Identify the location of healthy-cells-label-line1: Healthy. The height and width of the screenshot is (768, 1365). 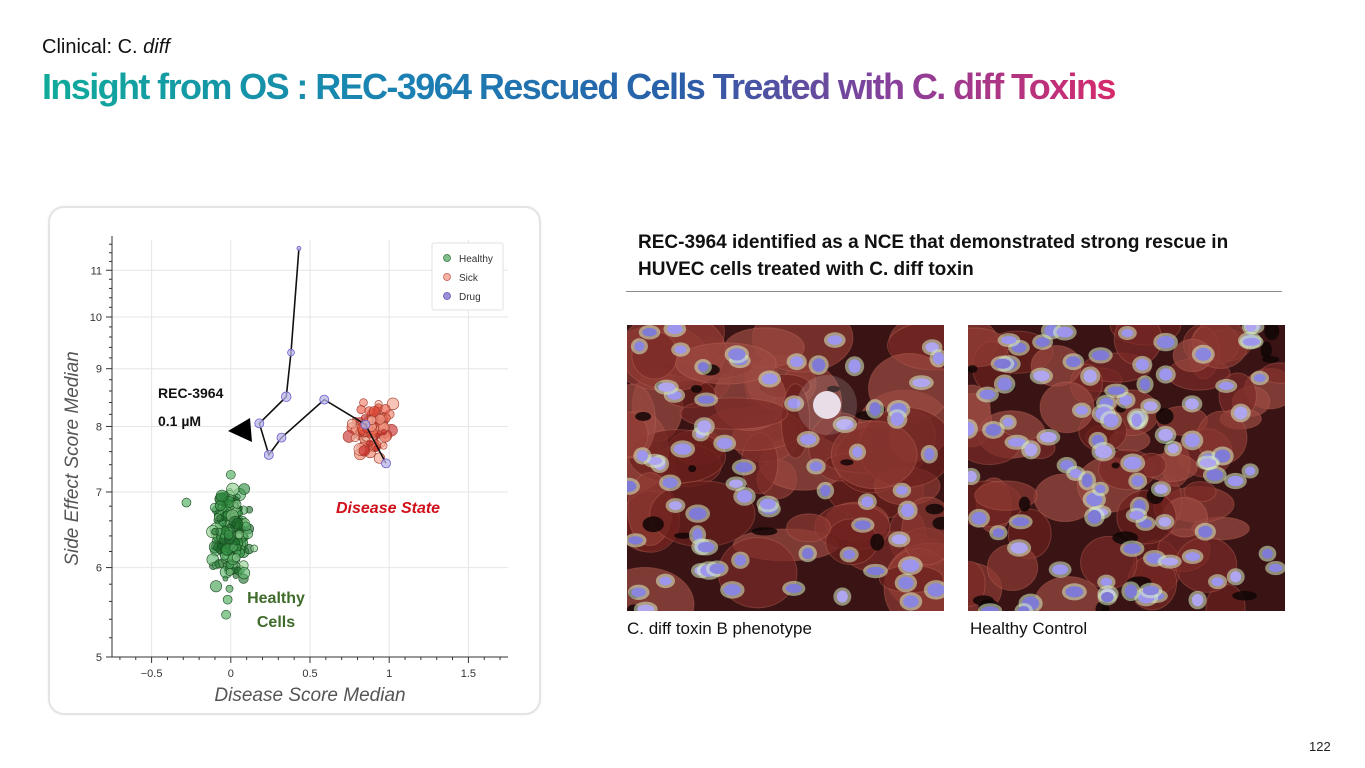
(276, 598).